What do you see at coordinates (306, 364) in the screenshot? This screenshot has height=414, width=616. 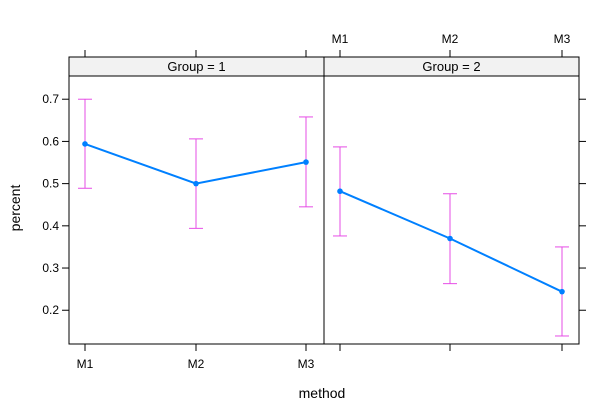 I see `x-tick-label-bottom-3: M3` at bounding box center [306, 364].